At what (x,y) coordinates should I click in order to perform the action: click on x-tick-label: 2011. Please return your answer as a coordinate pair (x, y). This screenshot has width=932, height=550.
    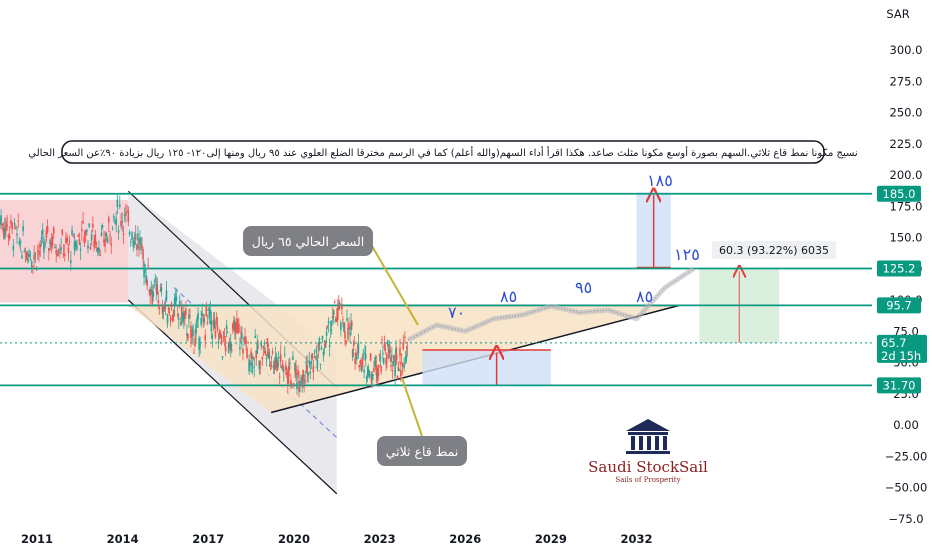
    Looking at the image, I should click on (37, 539).